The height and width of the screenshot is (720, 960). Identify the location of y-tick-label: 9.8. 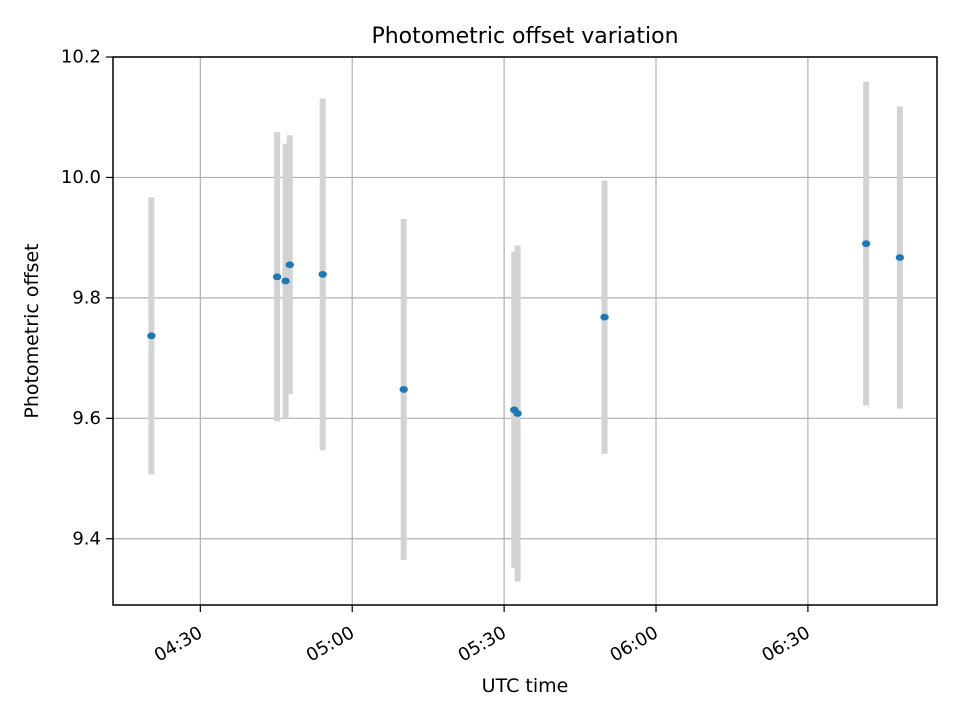
(86, 297).